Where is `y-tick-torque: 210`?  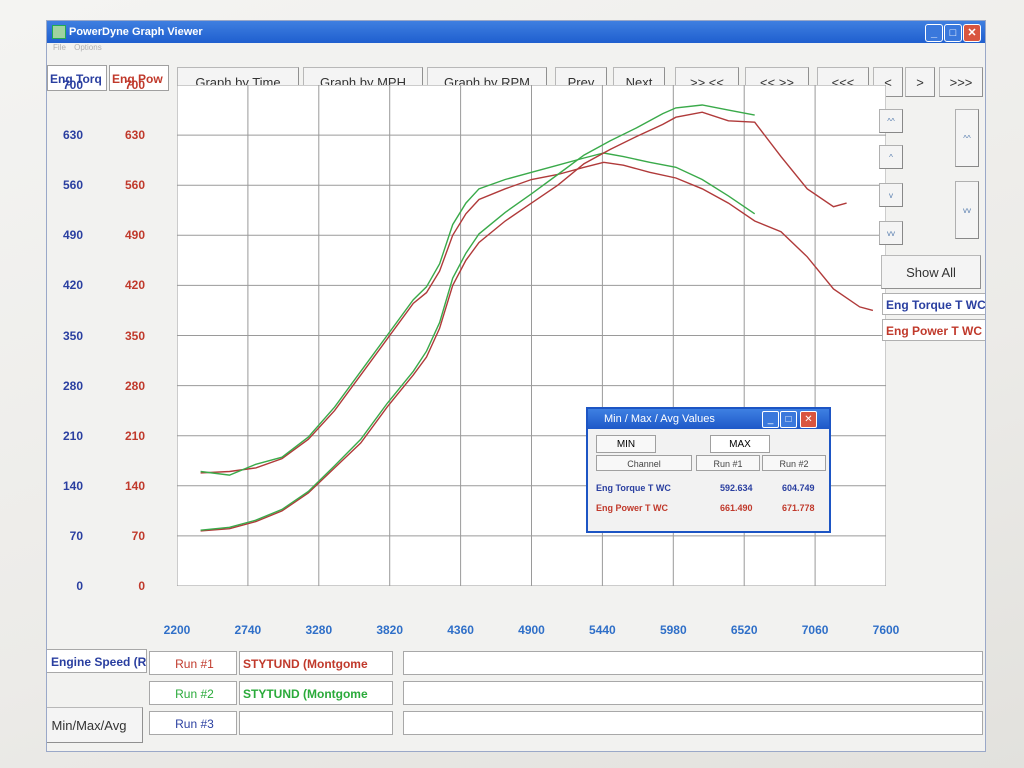 y-tick-torque: 210 is located at coordinates (72, 435).